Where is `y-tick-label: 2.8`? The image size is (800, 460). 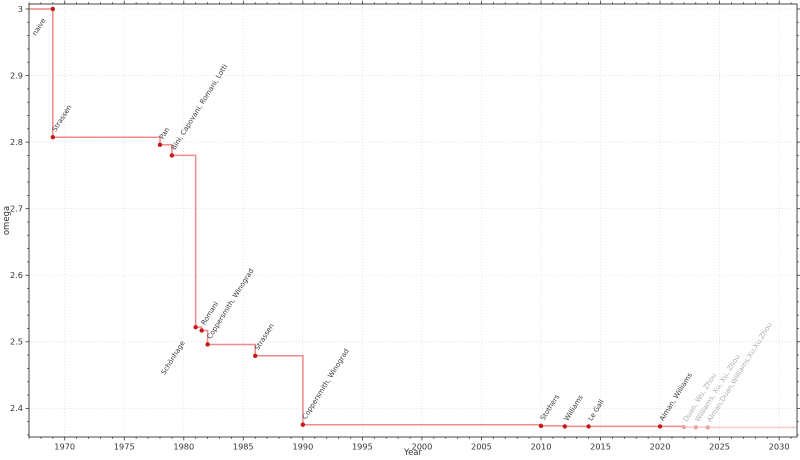 y-tick-label: 2.8 is located at coordinates (16, 142).